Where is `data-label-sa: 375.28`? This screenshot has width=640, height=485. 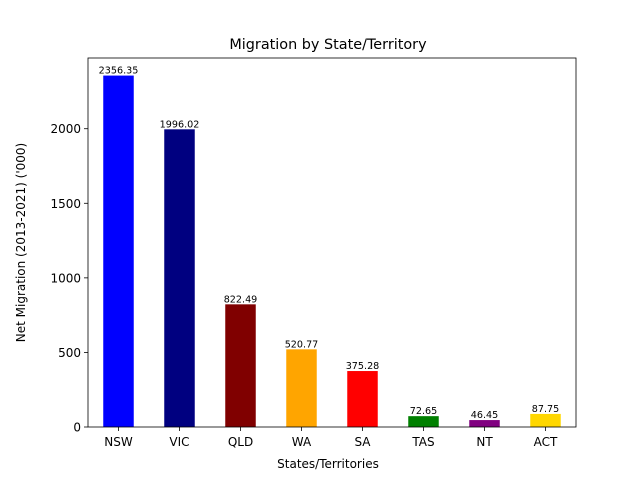 data-label-sa: 375.28 is located at coordinates (363, 366).